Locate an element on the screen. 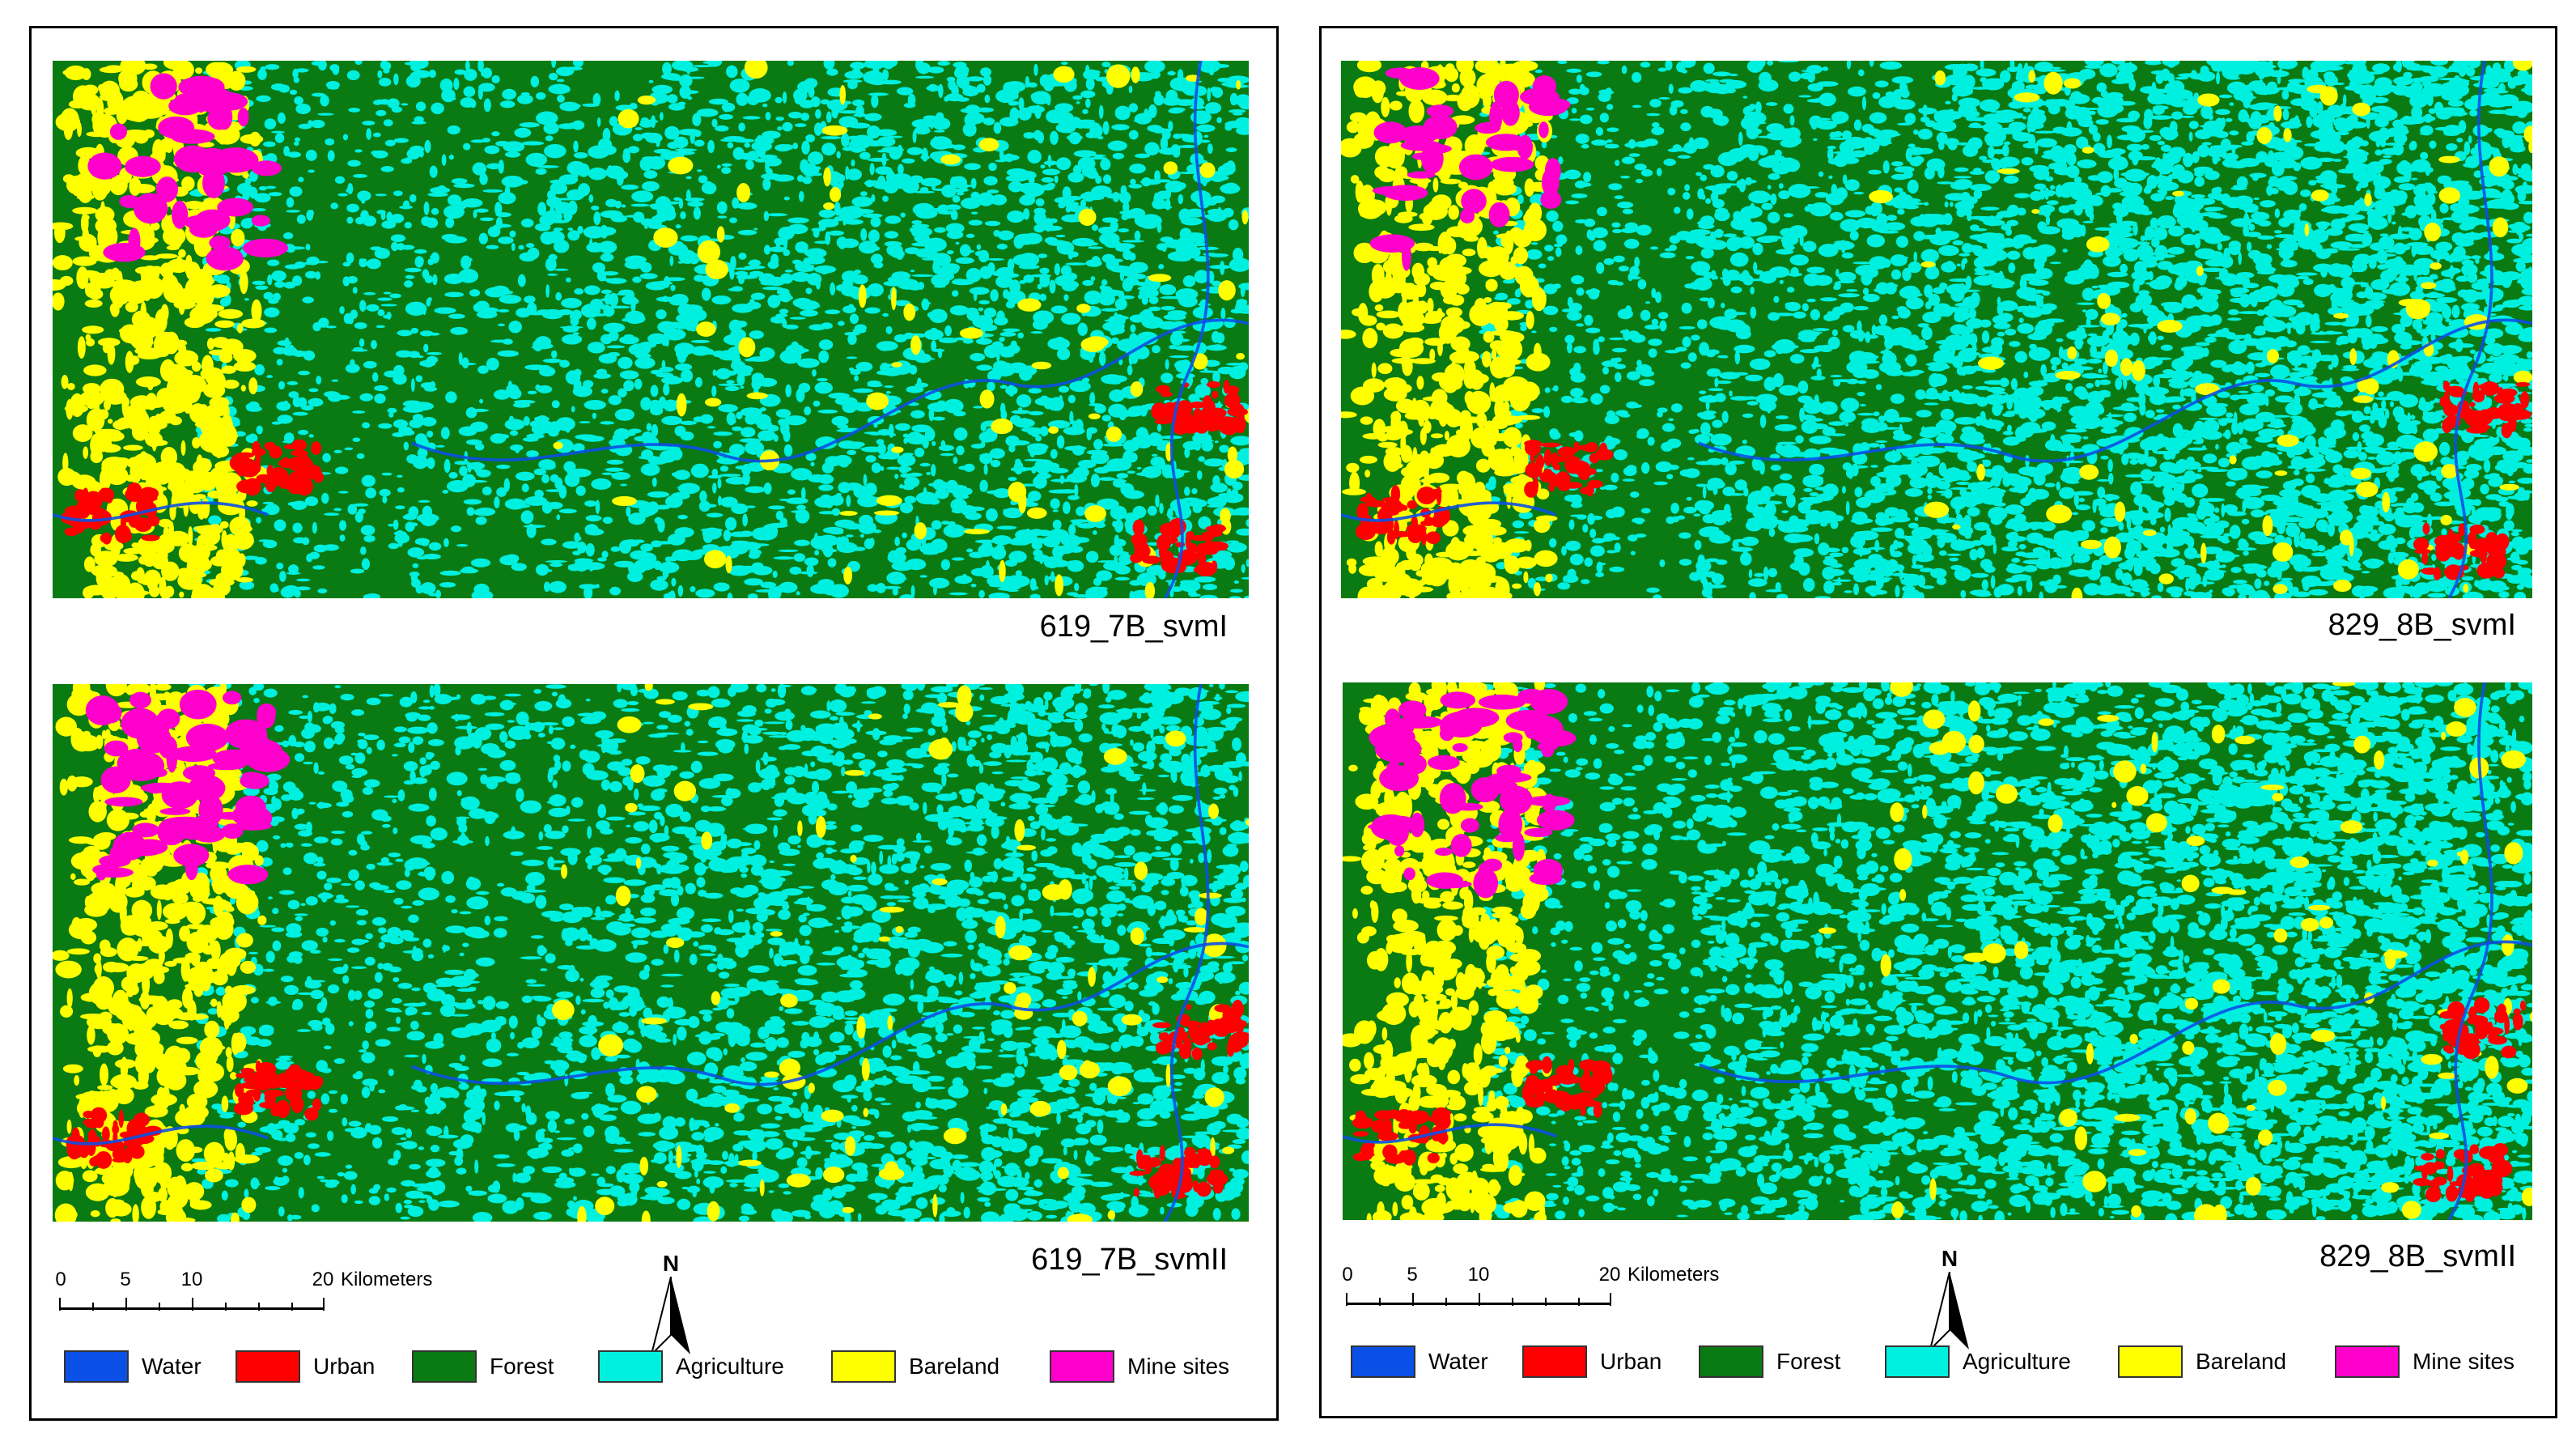 This screenshot has height=1441, width=2576. map-label: 829_8B_svmI is located at coordinates (2422, 625).